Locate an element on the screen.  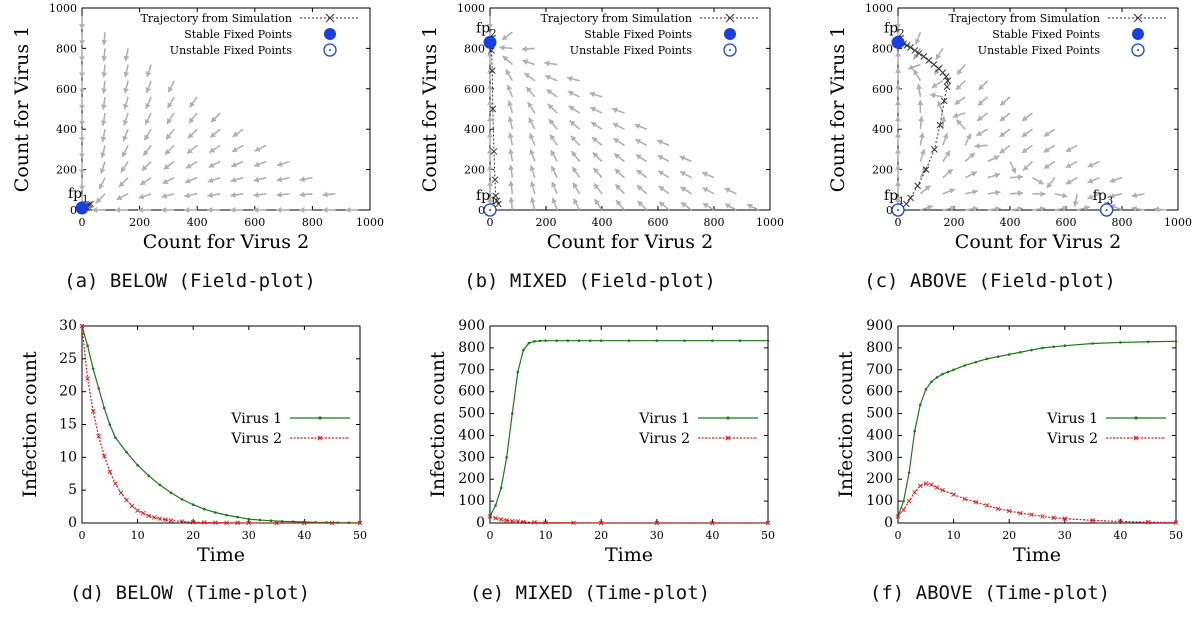
x-tick-label: 50 is located at coordinates (1176, 535).